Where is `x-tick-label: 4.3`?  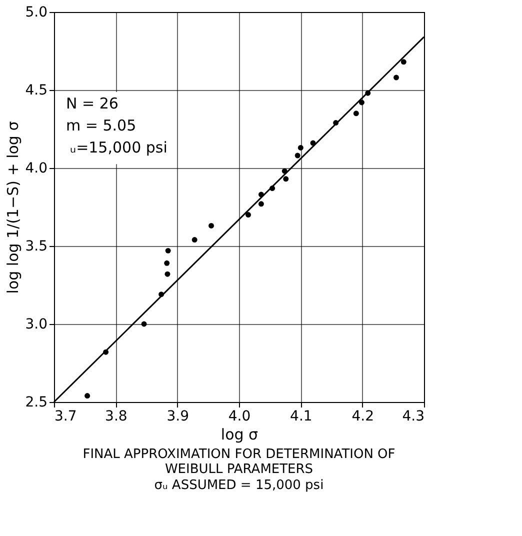
x-tick-label: 4.3 is located at coordinates (413, 416).